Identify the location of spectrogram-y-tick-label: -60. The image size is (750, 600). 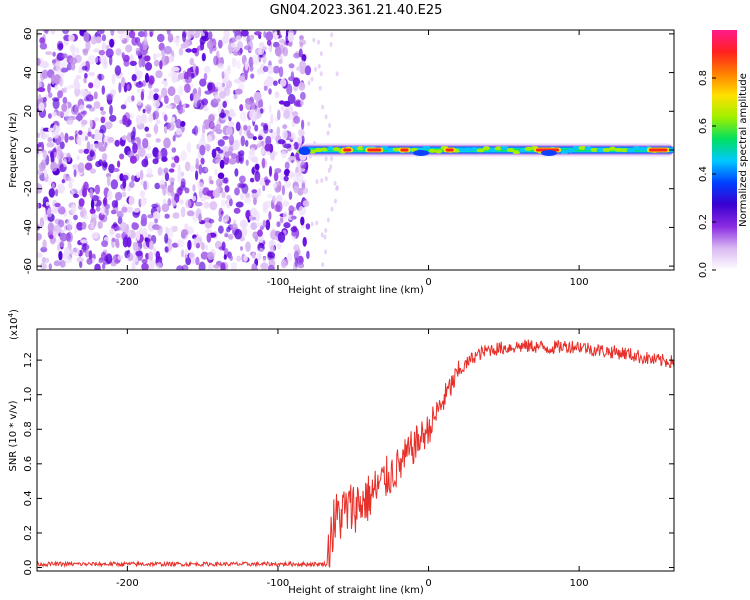
(28, 266).